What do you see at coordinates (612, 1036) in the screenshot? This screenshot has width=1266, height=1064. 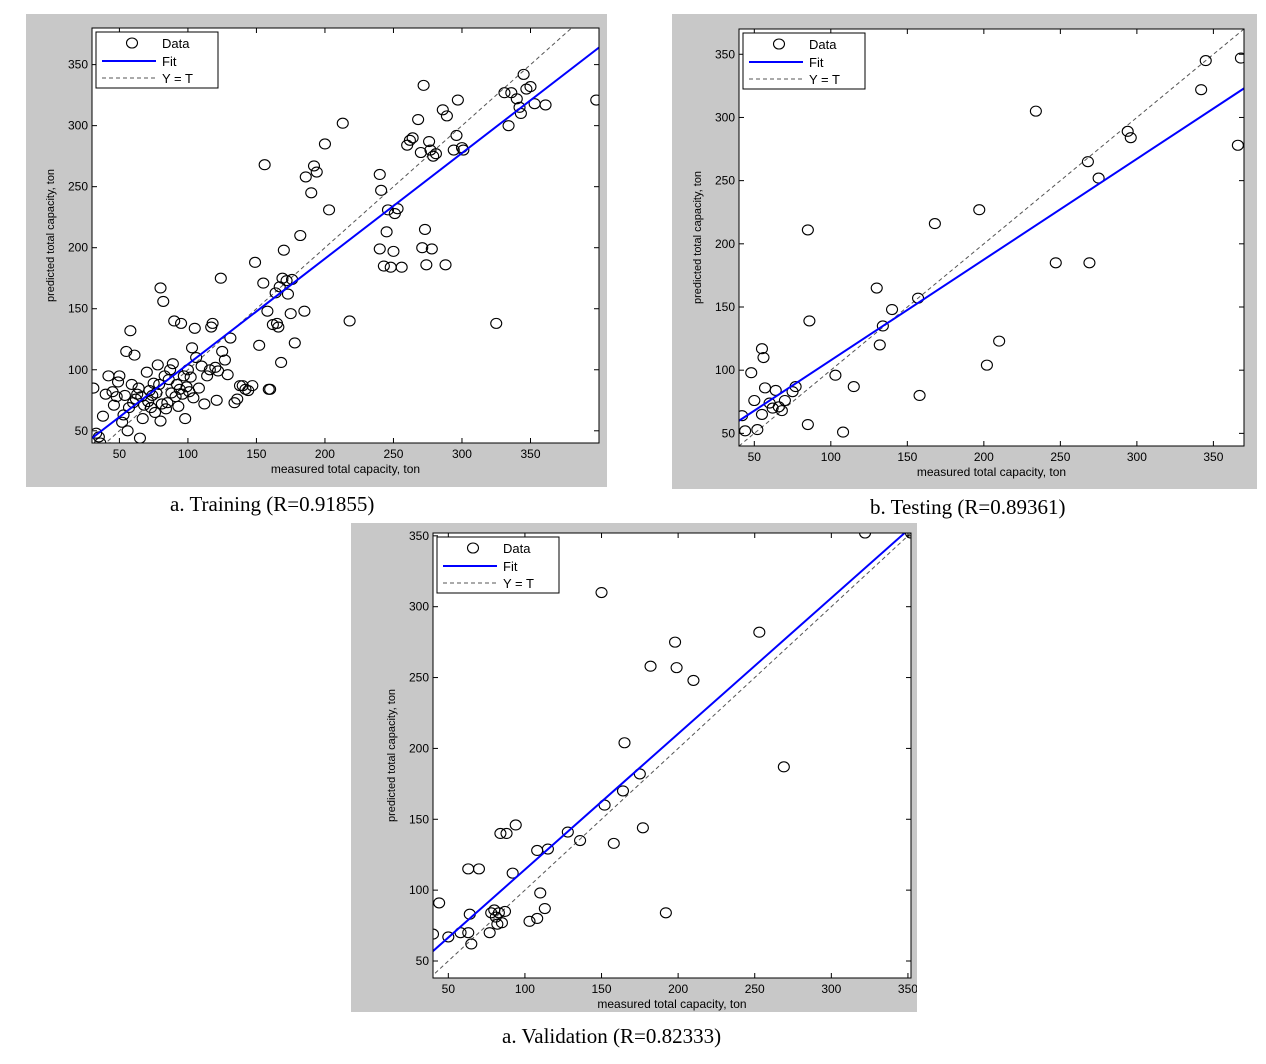 I see `caption-validation: a. Validation (R=0.82333)` at bounding box center [612, 1036].